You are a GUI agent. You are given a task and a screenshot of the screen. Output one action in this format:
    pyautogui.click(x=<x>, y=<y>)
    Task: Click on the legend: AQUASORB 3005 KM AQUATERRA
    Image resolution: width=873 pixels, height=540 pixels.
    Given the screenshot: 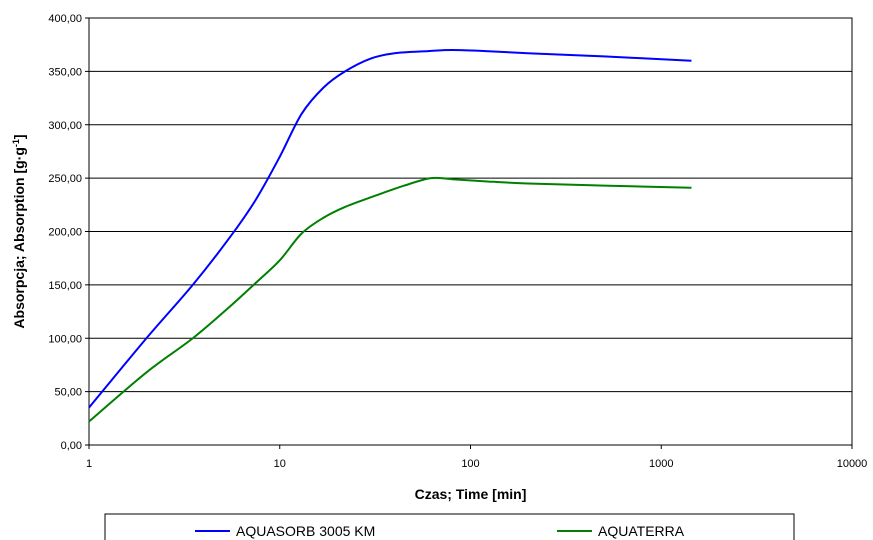 What is the action you would take?
    pyautogui.click(x=449, y=526)
    